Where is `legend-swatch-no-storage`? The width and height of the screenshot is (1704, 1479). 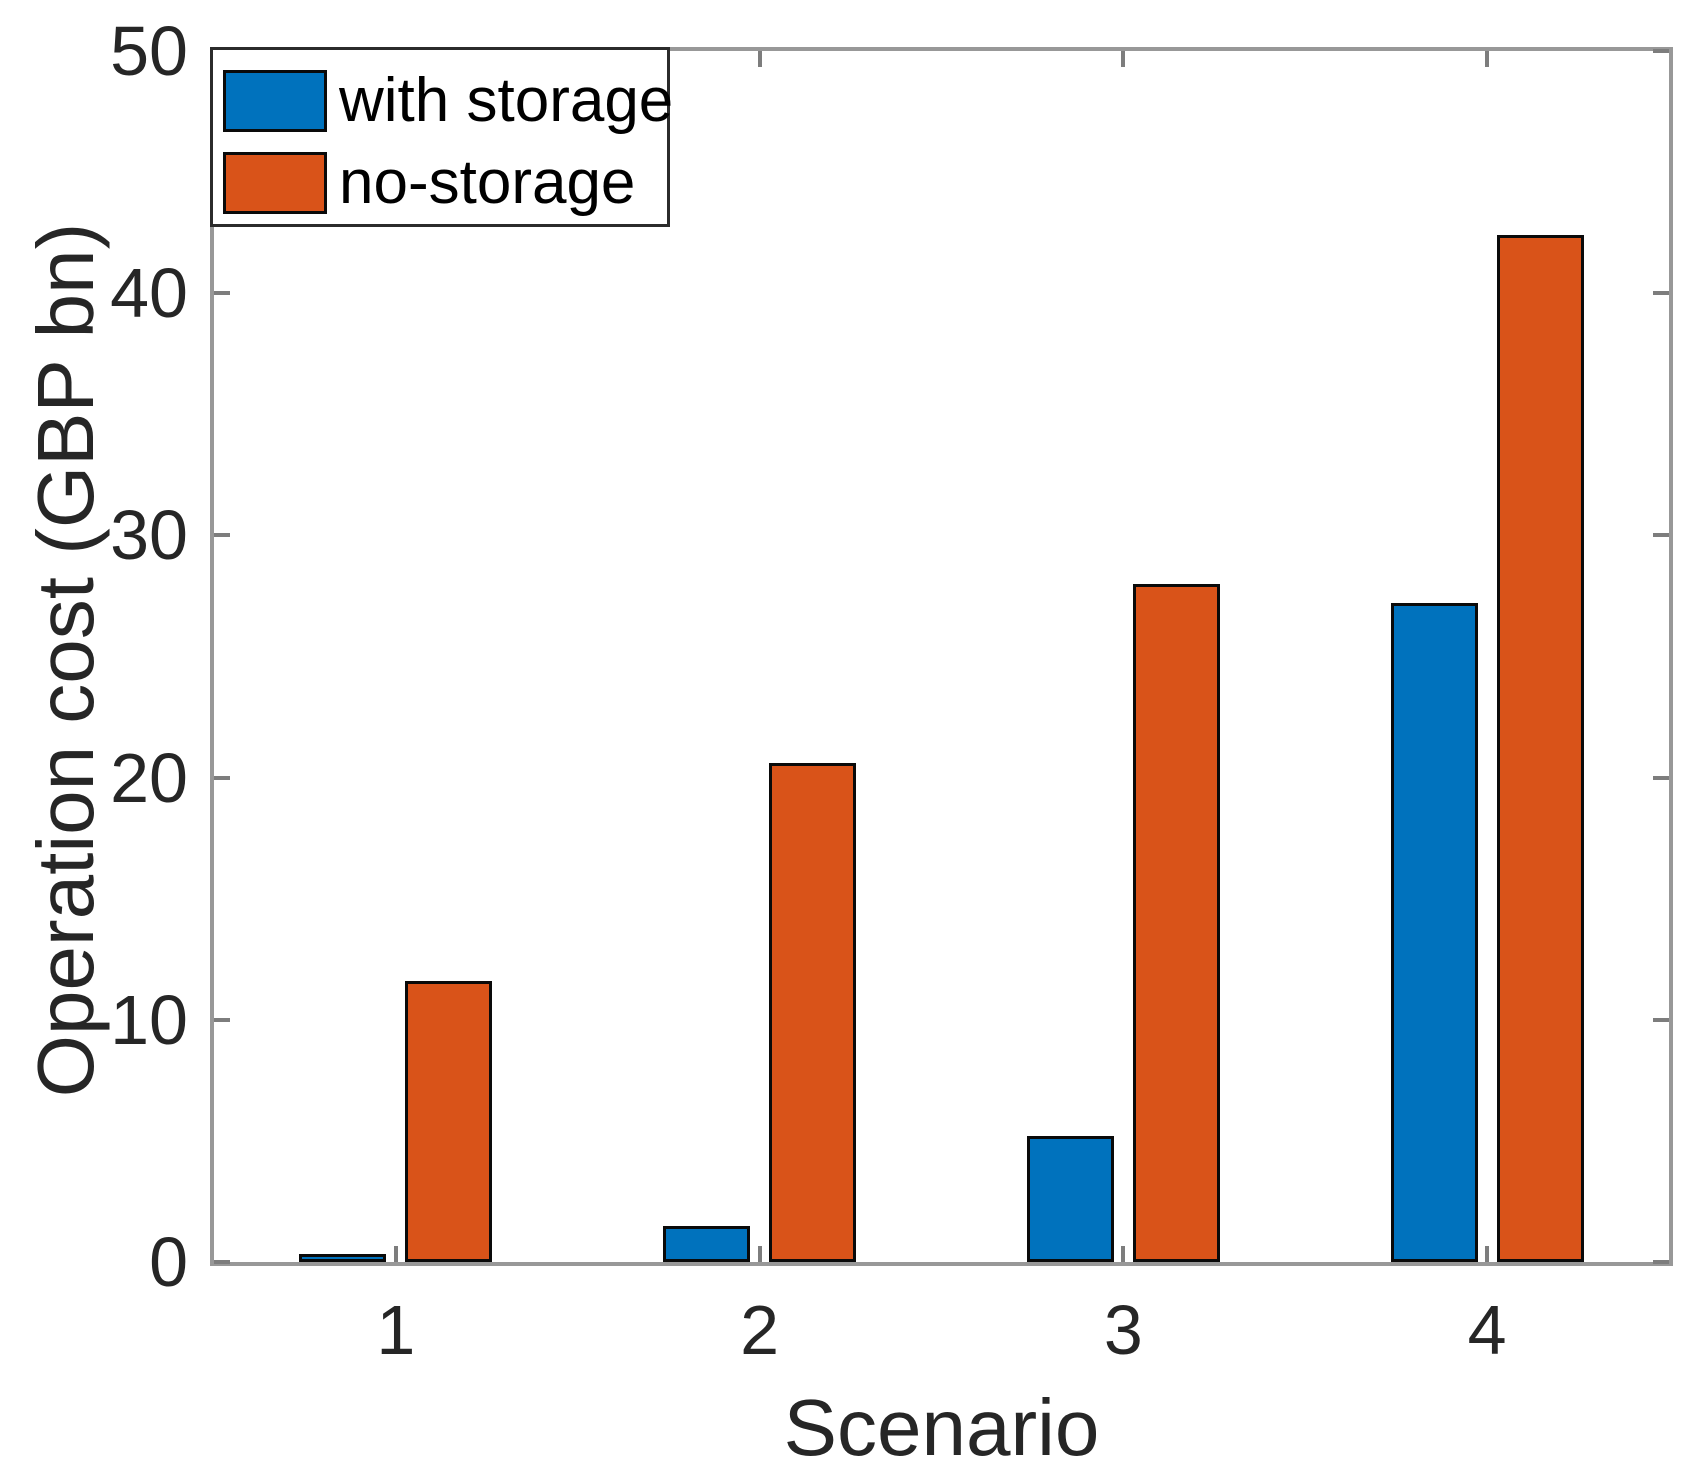
legend-swatch-no-storage is located at coordinates (275, 183).